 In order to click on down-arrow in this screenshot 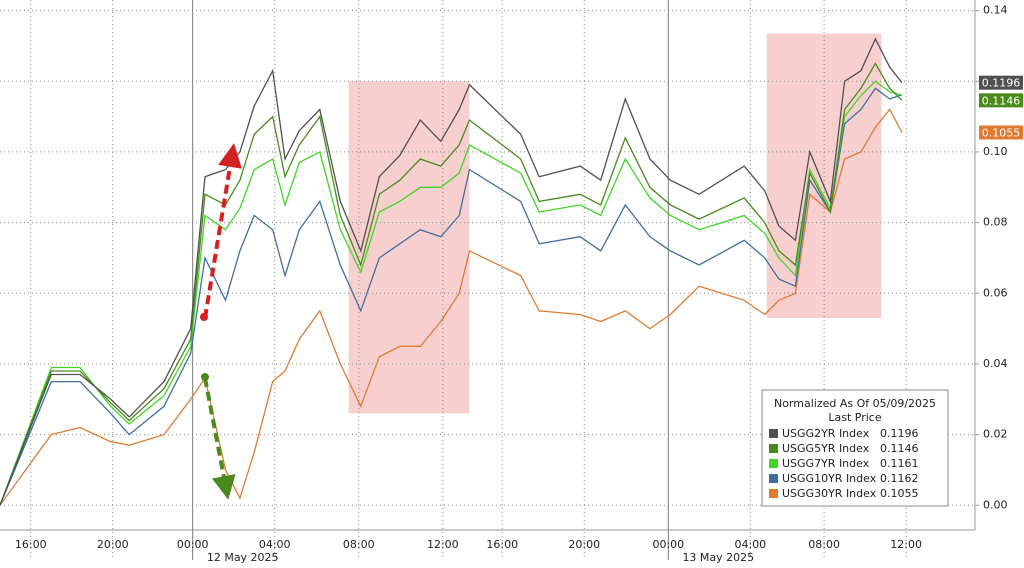, I will do `click(219, 438)`.